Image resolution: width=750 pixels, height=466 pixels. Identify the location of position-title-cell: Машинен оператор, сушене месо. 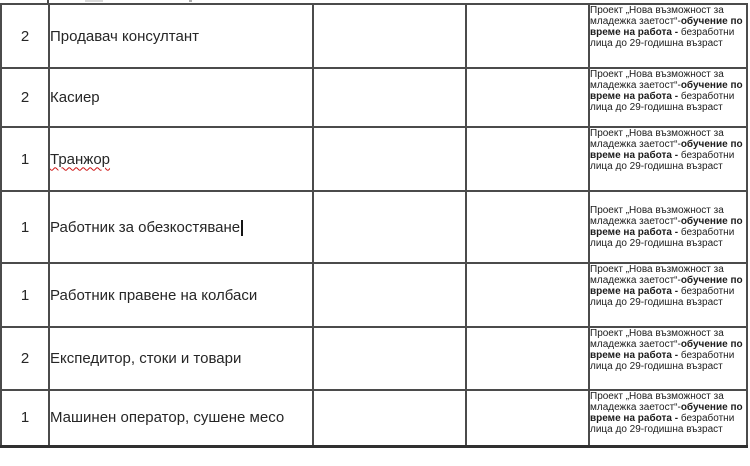
(181, 418).